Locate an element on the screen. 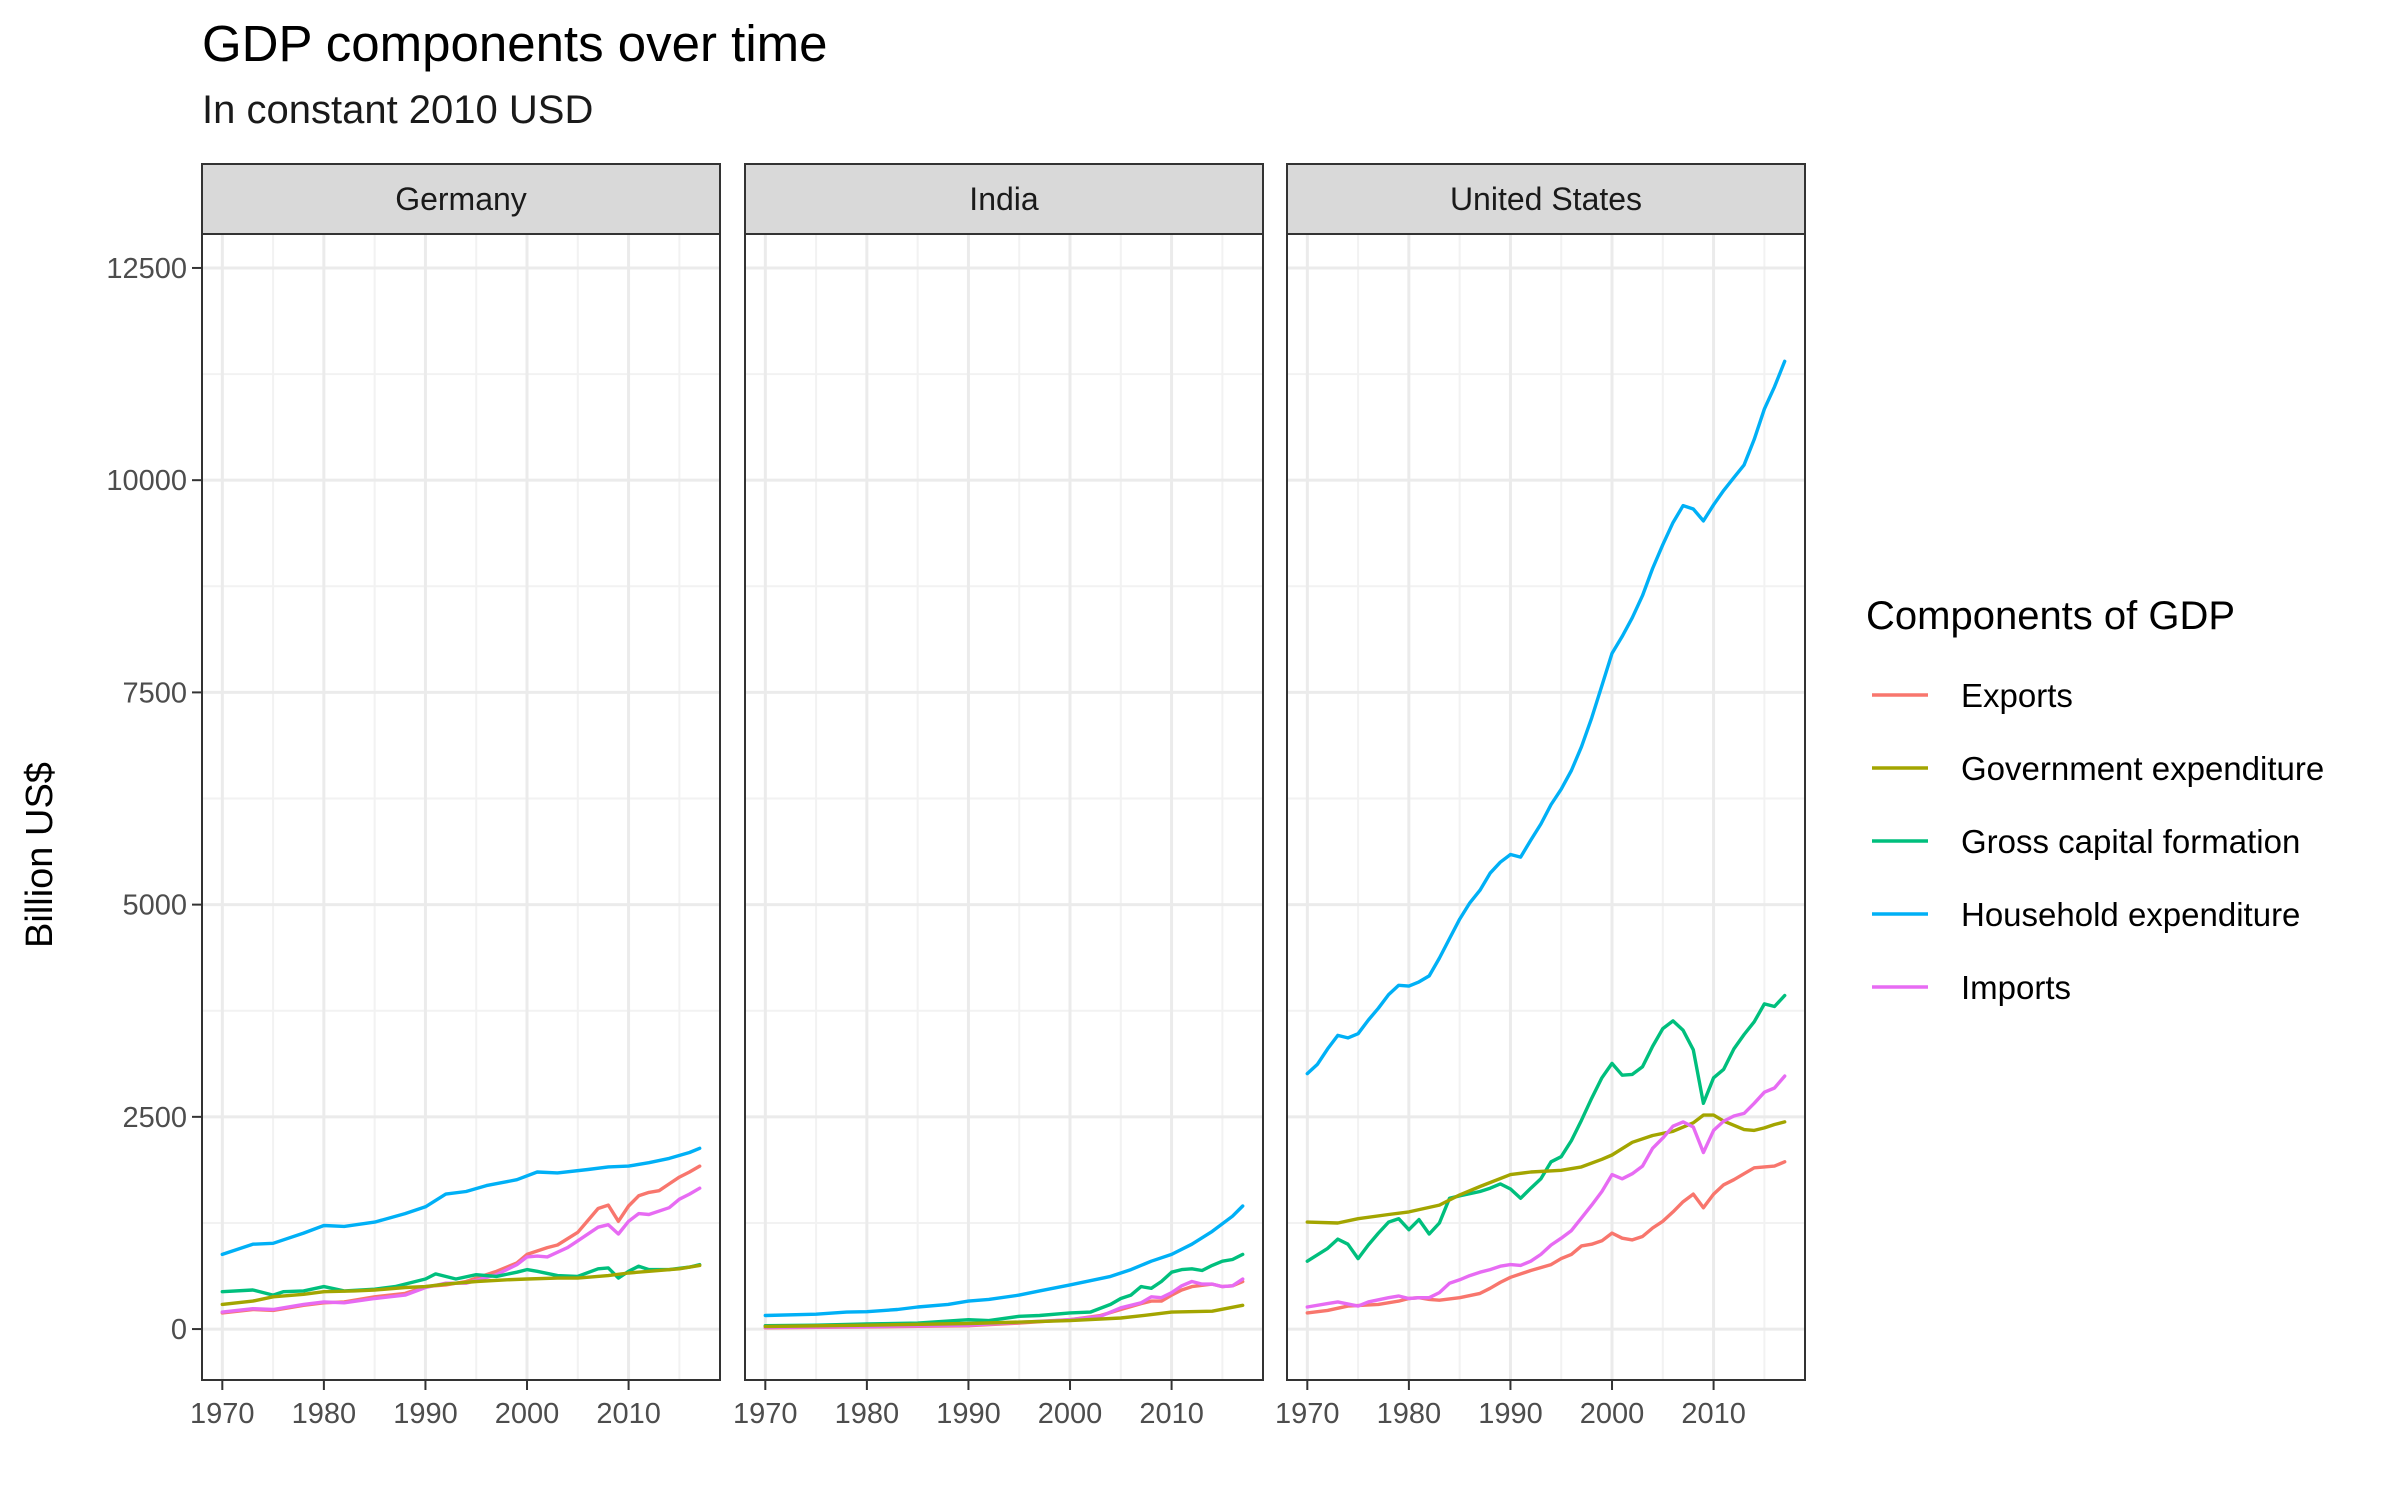 The width and height of the screenshot is (2400, 1500). chart-subtitle: In constant 2010 USD is located at coordinates (398, 110).